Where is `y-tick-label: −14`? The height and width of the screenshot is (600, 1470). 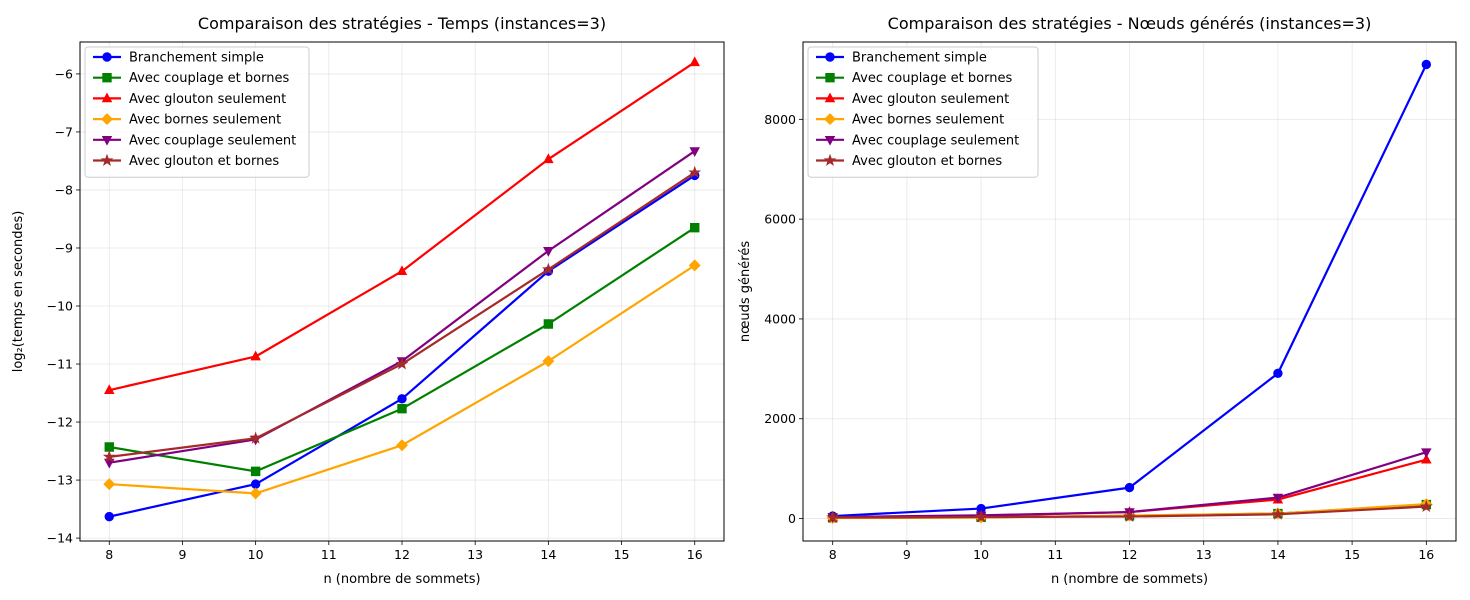
y-tick-label: −14 is located at coordinates (60, 538).